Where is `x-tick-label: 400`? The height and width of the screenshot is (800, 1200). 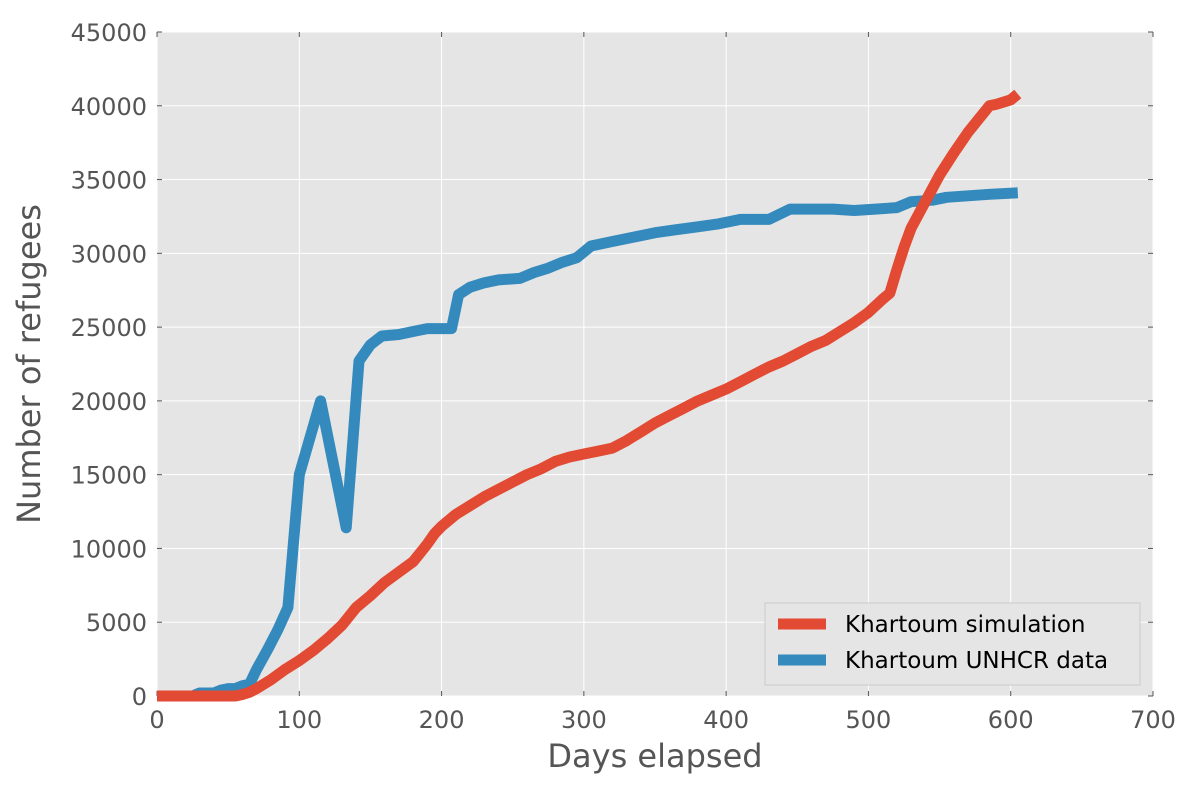
x-tick-label: 400 is located at coordinates (726, 720).